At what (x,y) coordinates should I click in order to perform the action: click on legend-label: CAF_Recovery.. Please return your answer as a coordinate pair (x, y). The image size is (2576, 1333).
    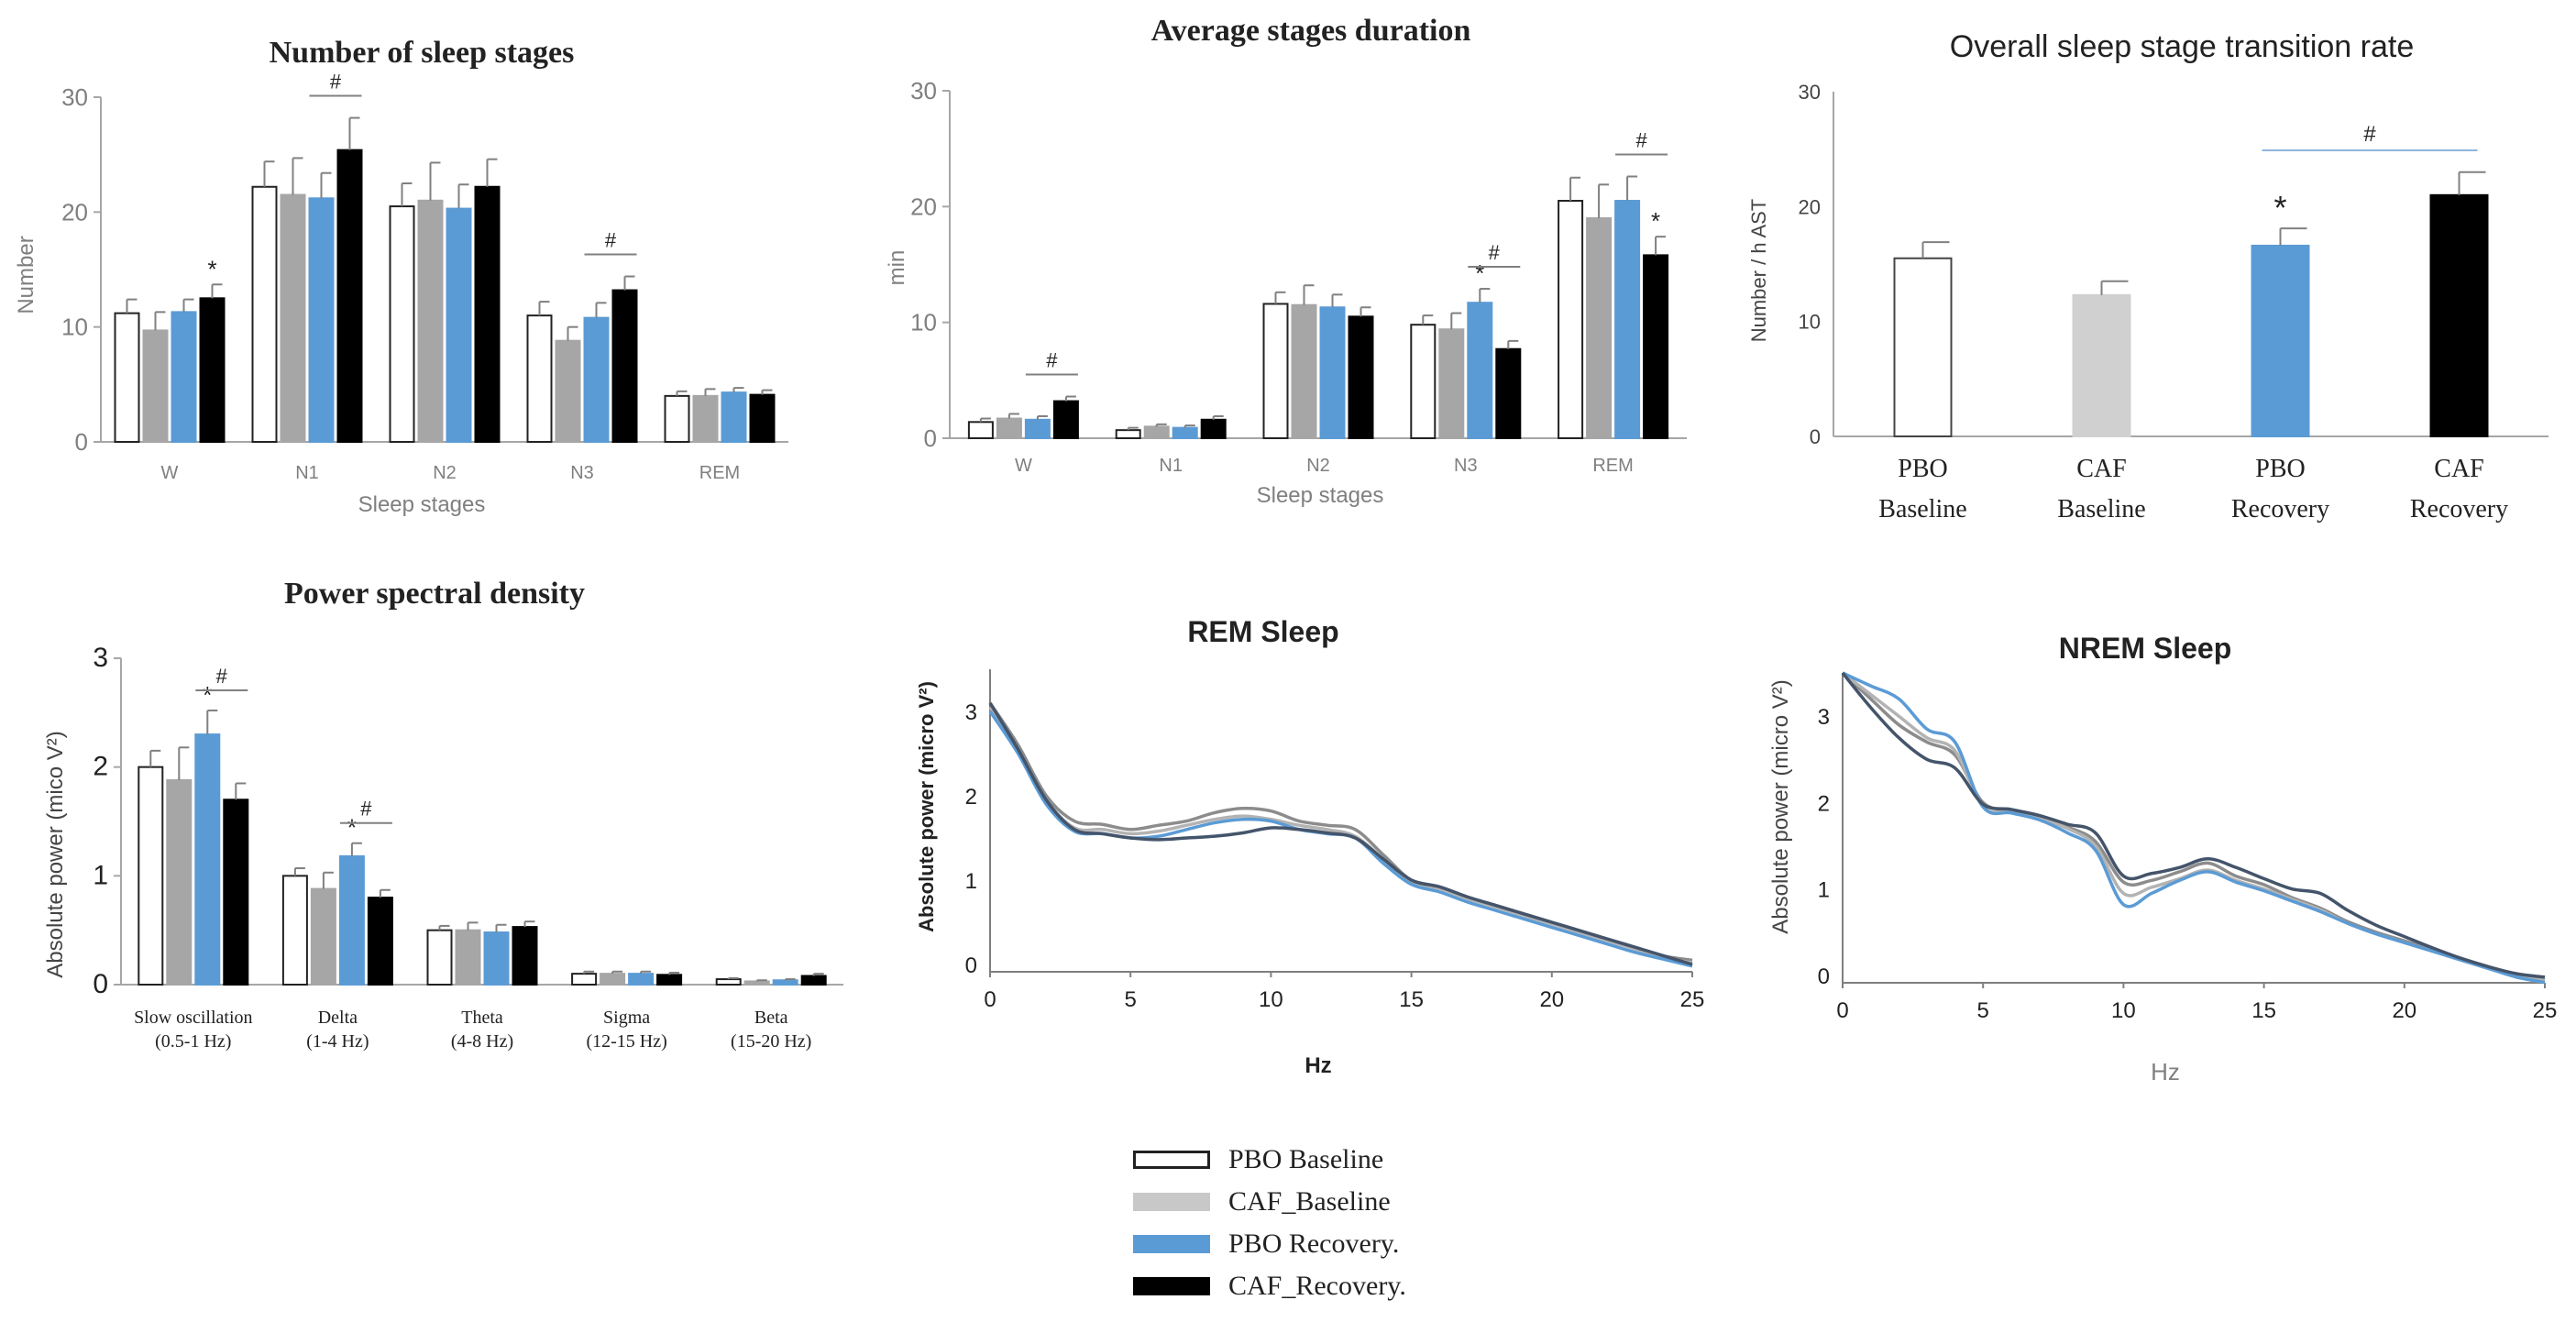
    Looking at the image, I should click on (1317, 1286).